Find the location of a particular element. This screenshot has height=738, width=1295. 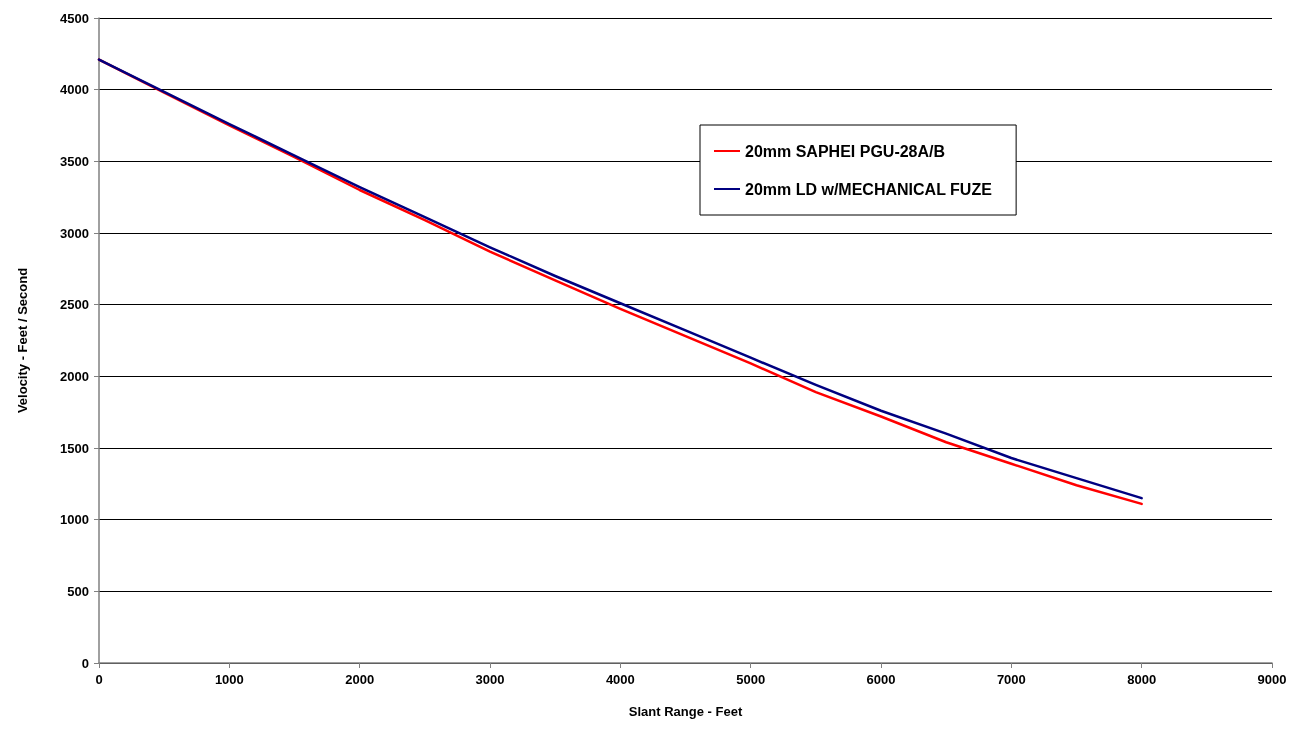

y-tick-label: 3000 is located at coordinates (74, 233).